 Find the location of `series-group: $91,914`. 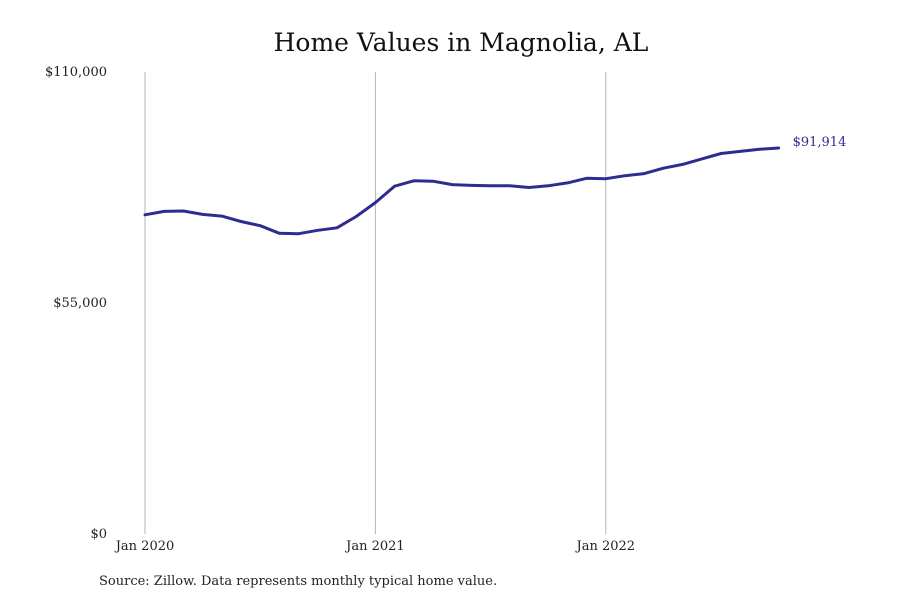

series-group: $91,914 is located at coordinates (495, 185).